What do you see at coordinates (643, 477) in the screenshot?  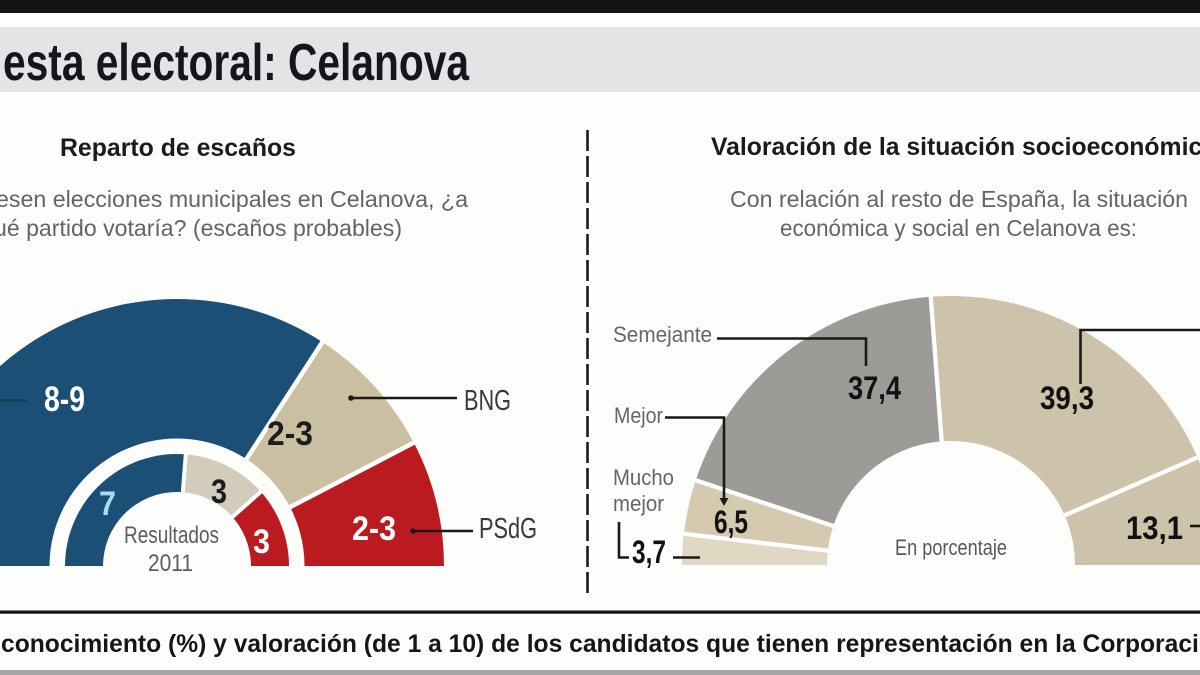 I see `svg-text: Mucho` at bounding box center [643, 477].